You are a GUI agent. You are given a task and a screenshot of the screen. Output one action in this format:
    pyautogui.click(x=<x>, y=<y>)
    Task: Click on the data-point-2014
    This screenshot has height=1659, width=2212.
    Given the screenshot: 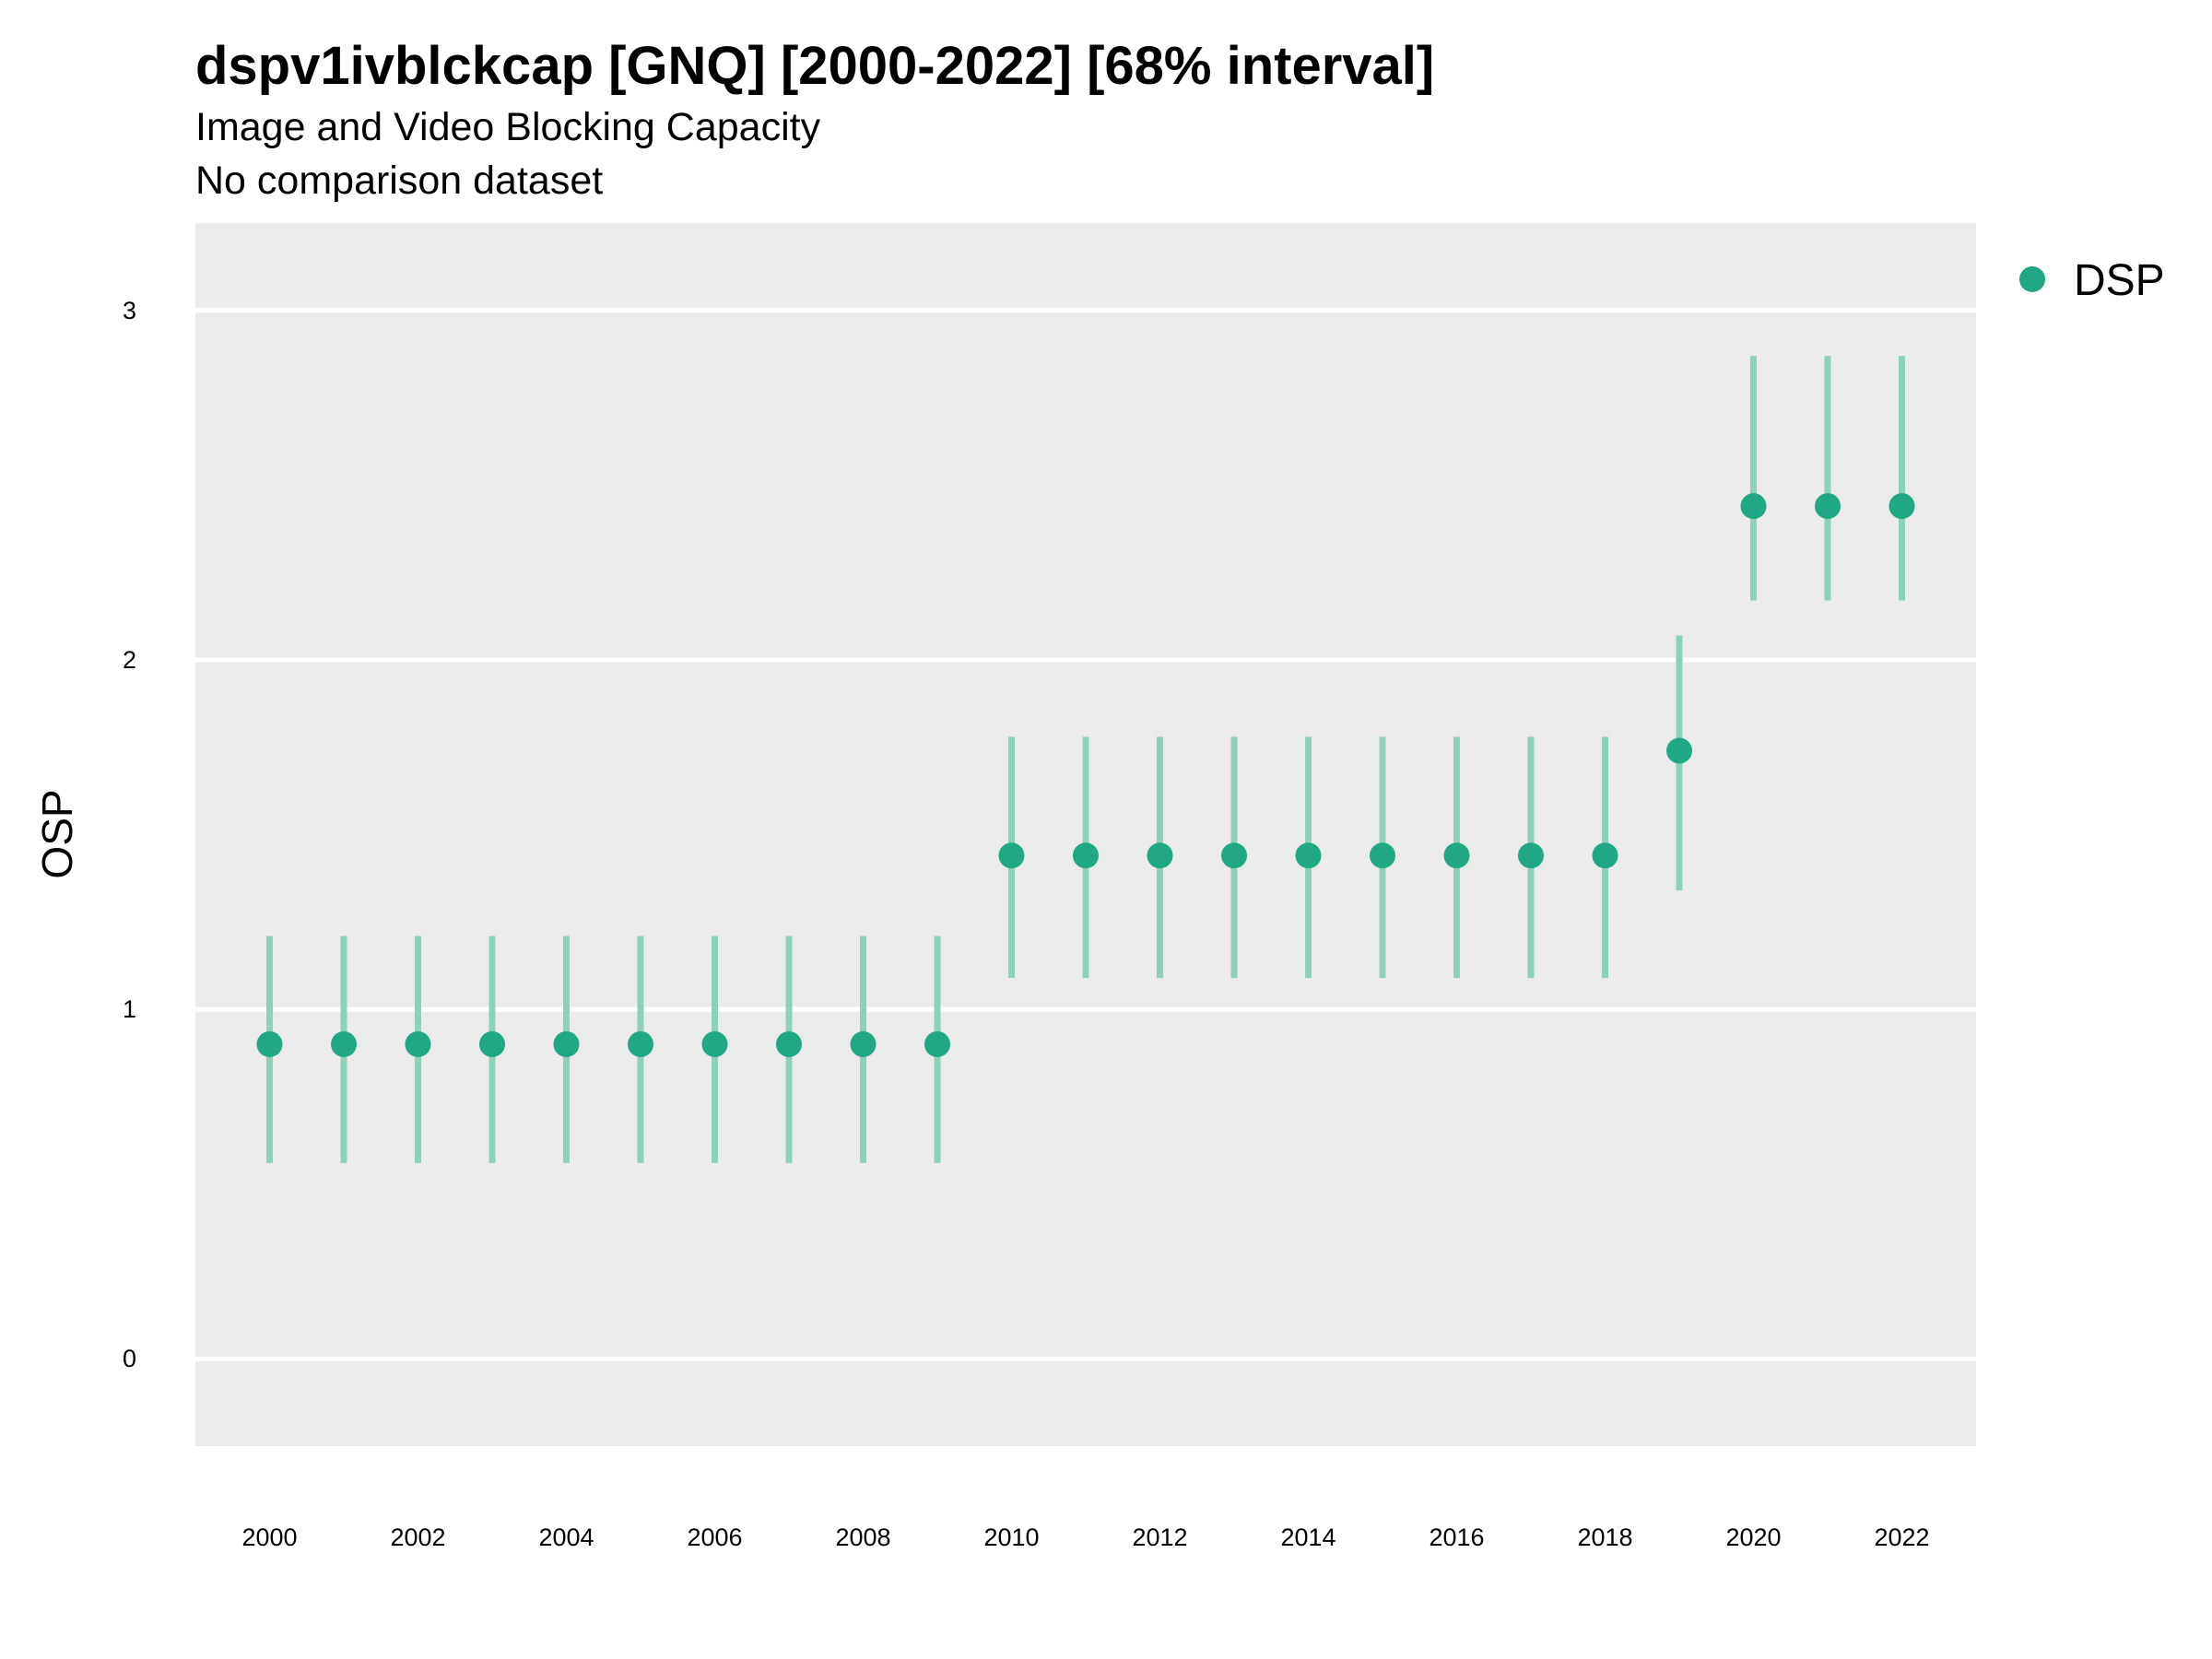 What is the action you would take?
    pyautogui.click(x=1308, y=855)
    